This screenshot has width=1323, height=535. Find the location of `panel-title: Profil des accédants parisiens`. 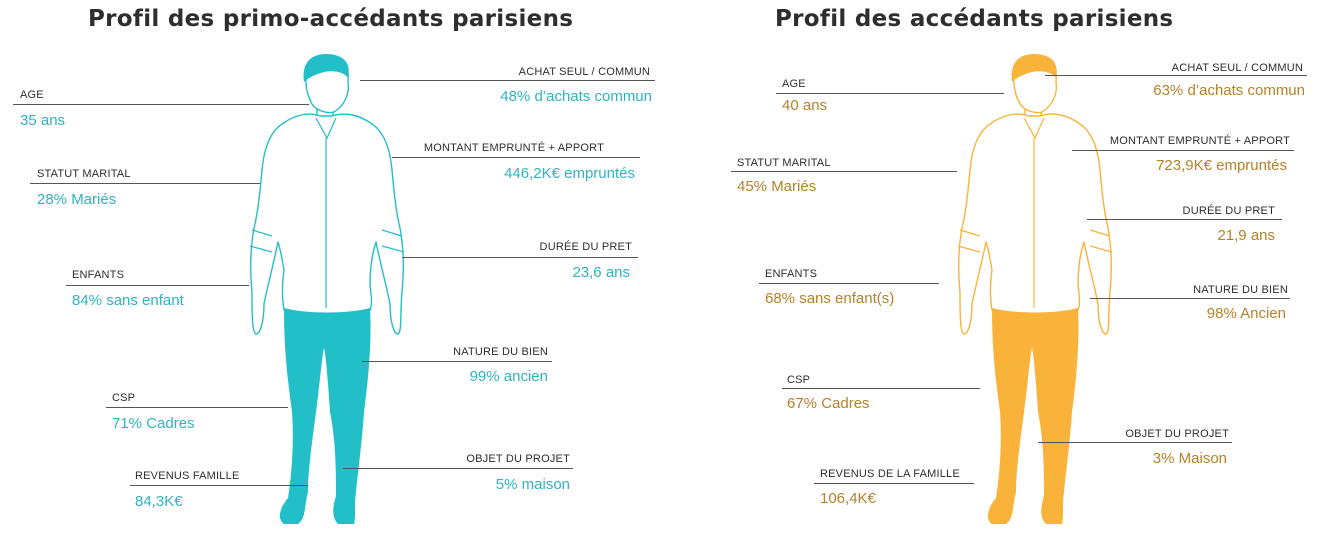

panel-title: Profil des accédants parisiens is located at coordinates (974, 19).